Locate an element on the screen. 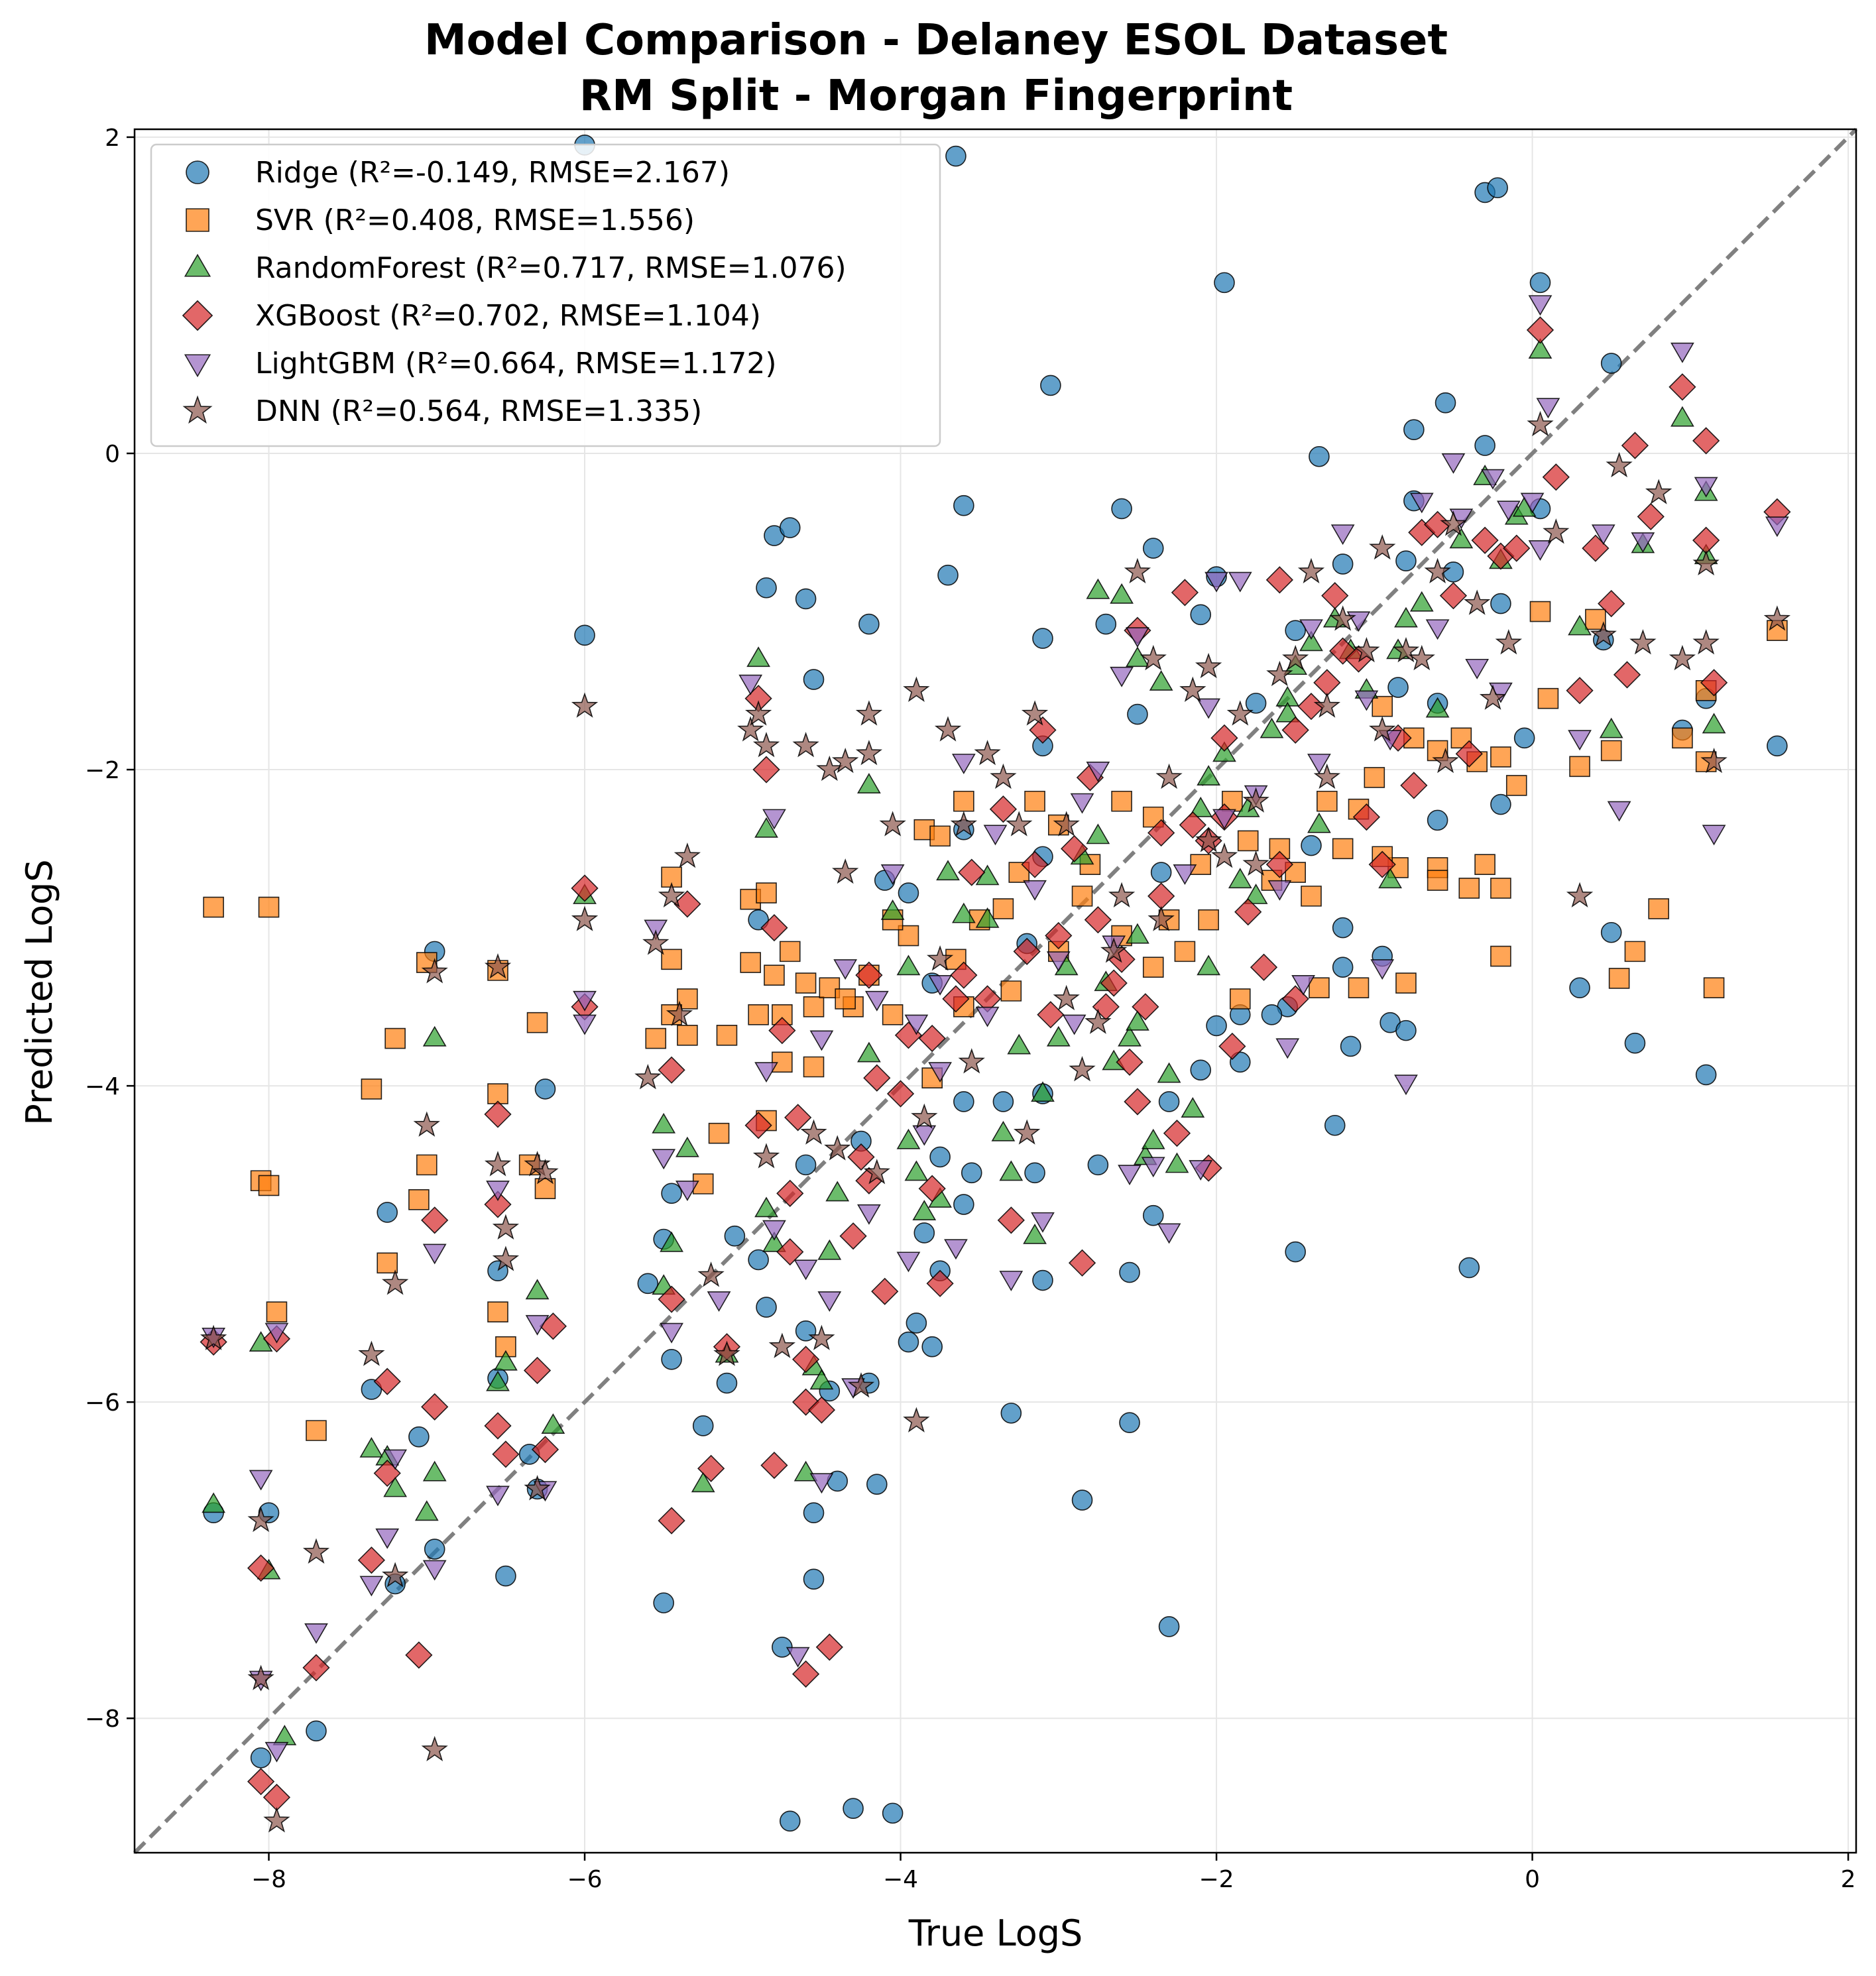  x-tick-label: 0 is located at coordinates (1532, 1880).